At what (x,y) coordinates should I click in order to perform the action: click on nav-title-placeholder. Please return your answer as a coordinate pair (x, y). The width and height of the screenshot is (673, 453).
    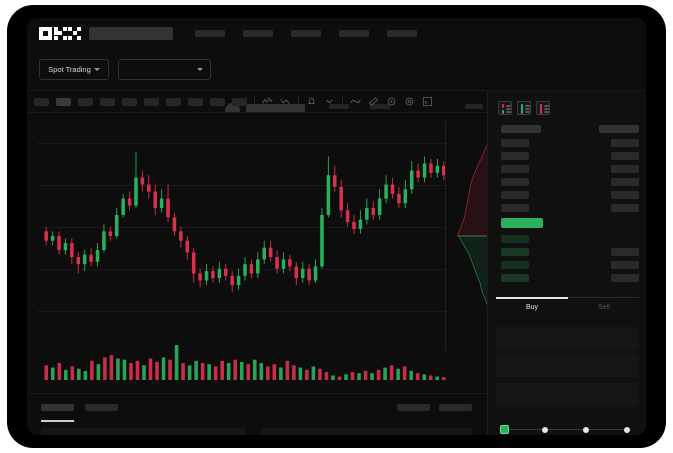
    Looking at the image, I should click on (131, 33).